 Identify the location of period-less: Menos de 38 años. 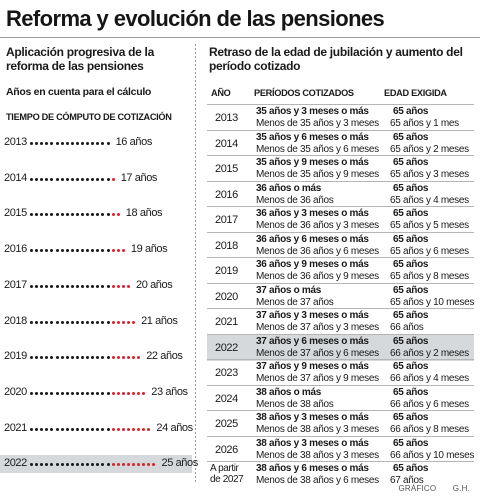
(295, 404).